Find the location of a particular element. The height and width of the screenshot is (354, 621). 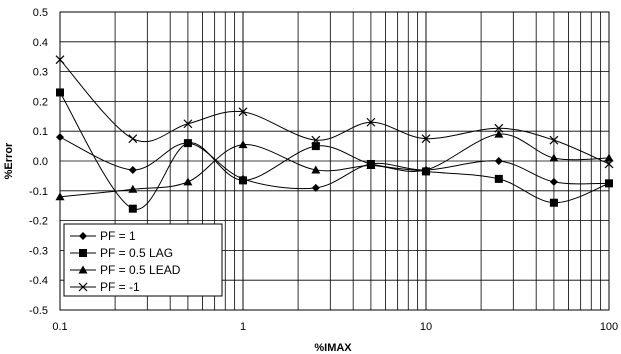

y-tick-label: -0.3 is located at coordinates (38, 251).